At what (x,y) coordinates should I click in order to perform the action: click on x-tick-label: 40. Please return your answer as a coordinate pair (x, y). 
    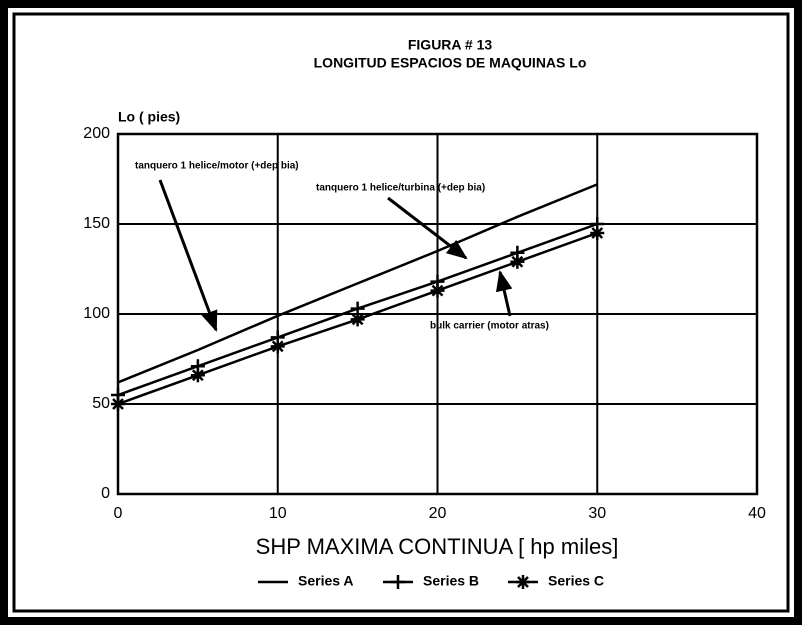
    Looking at the image, I should click on (757, 513).